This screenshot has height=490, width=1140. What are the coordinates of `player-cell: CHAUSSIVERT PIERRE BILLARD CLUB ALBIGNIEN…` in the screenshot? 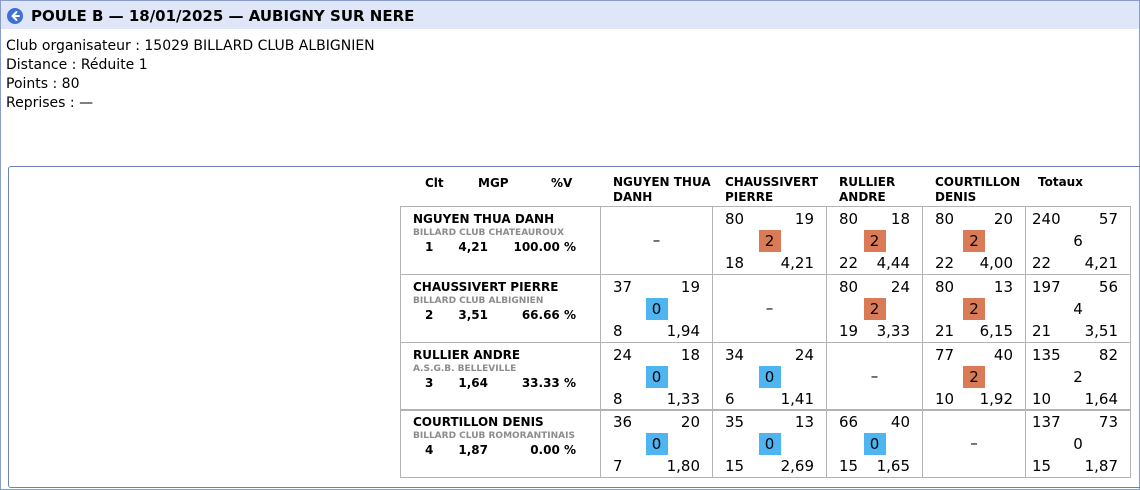 It's located at (500, 308).